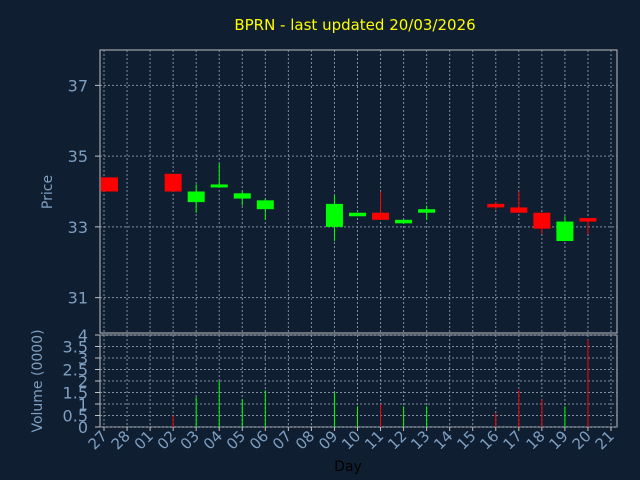 This screenshot has width=640, height=480. I want to click on candles, so click(349, 202).